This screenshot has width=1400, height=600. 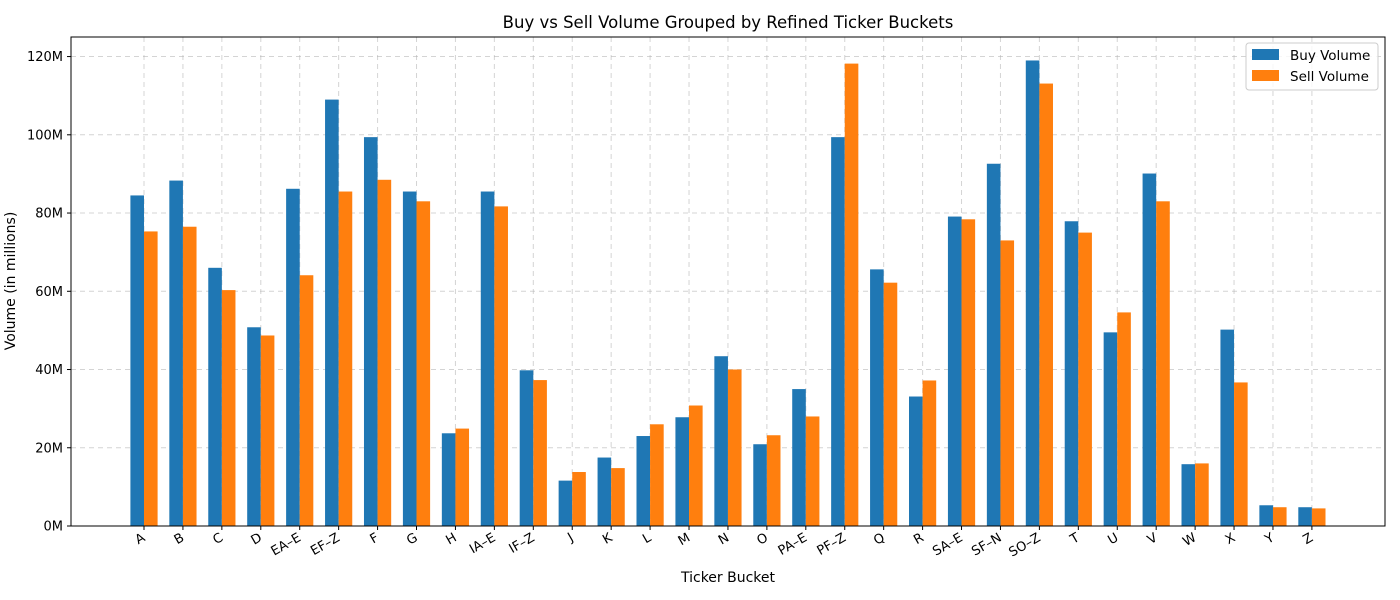 I want to click on x-tick-label: G, so click(x=412, y=539).